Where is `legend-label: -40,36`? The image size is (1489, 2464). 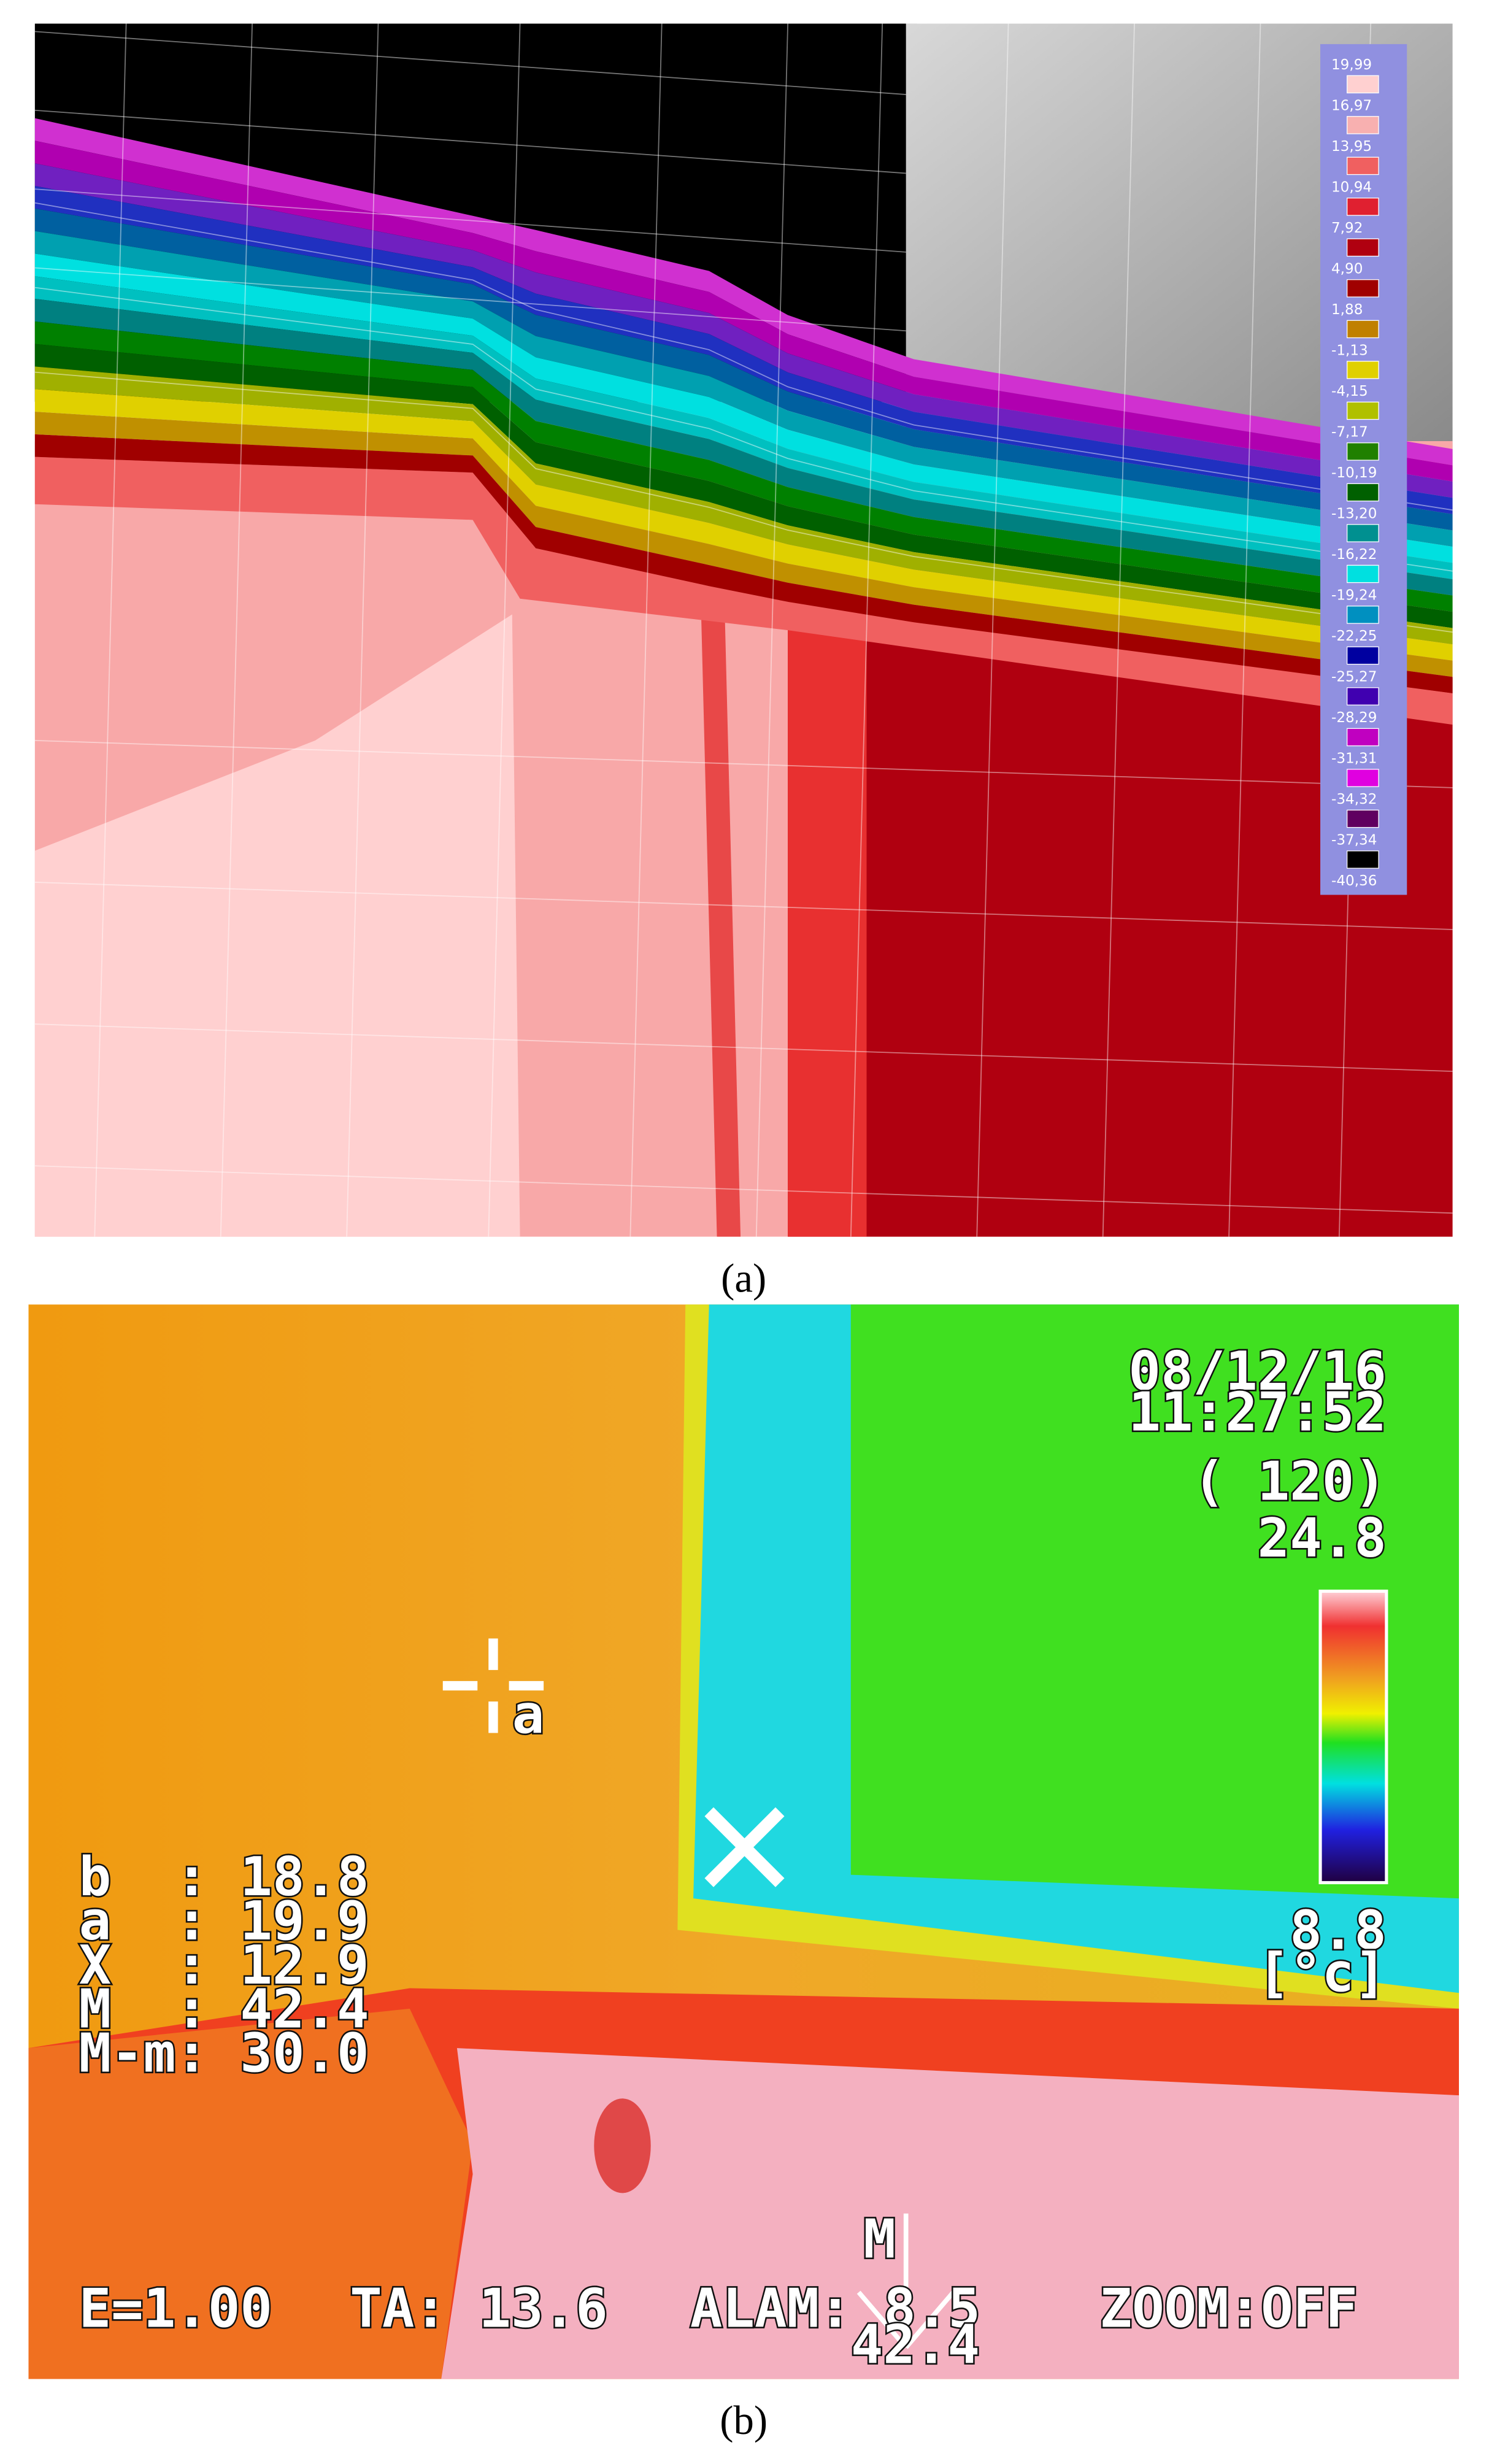 legend-label: -40,36 is located at coordinates (1354, 881).